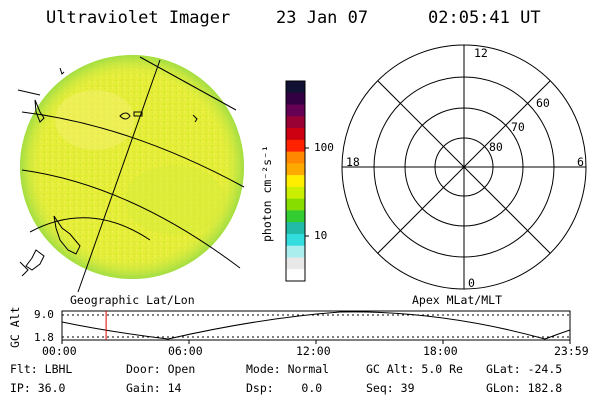  What do you see at coordinates (496, 147) in the screenshot?
I see `mlat-label-80: 80` at bounding box center [496, 147].